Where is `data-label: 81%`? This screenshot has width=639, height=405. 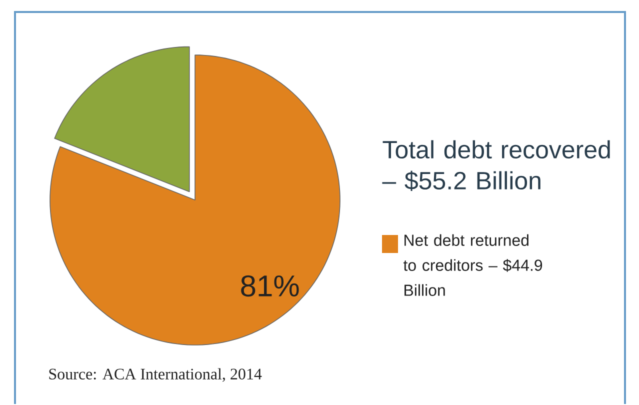
data-label: 81% is located at coordinates (270, 286).